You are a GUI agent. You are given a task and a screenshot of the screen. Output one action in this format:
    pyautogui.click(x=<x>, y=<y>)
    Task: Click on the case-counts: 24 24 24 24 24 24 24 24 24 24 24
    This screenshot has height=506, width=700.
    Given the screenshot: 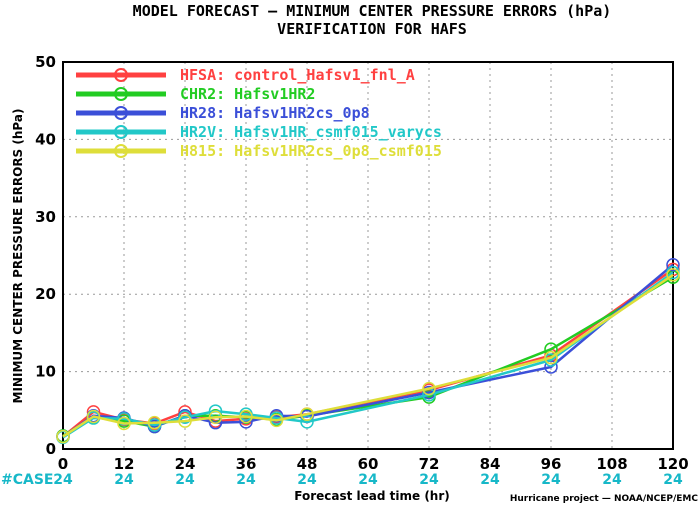 What is the action you would take?
    pyautogui.click(x=368, y=480)
    